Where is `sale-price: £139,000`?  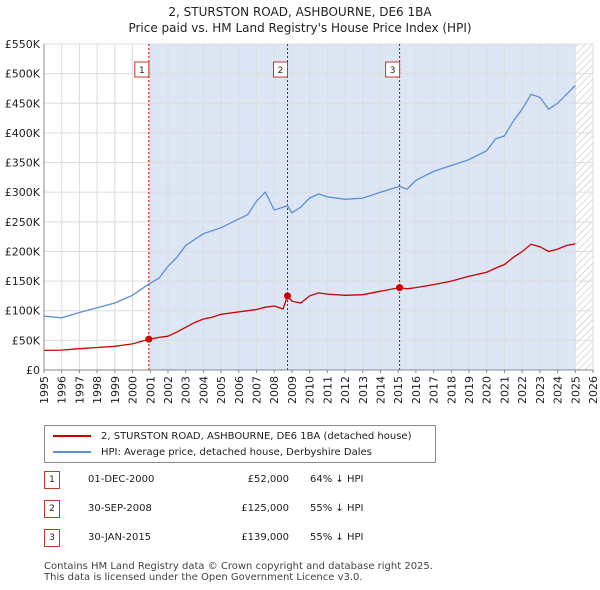
sale-price: £139,000 is located at coordinates (265, 537).